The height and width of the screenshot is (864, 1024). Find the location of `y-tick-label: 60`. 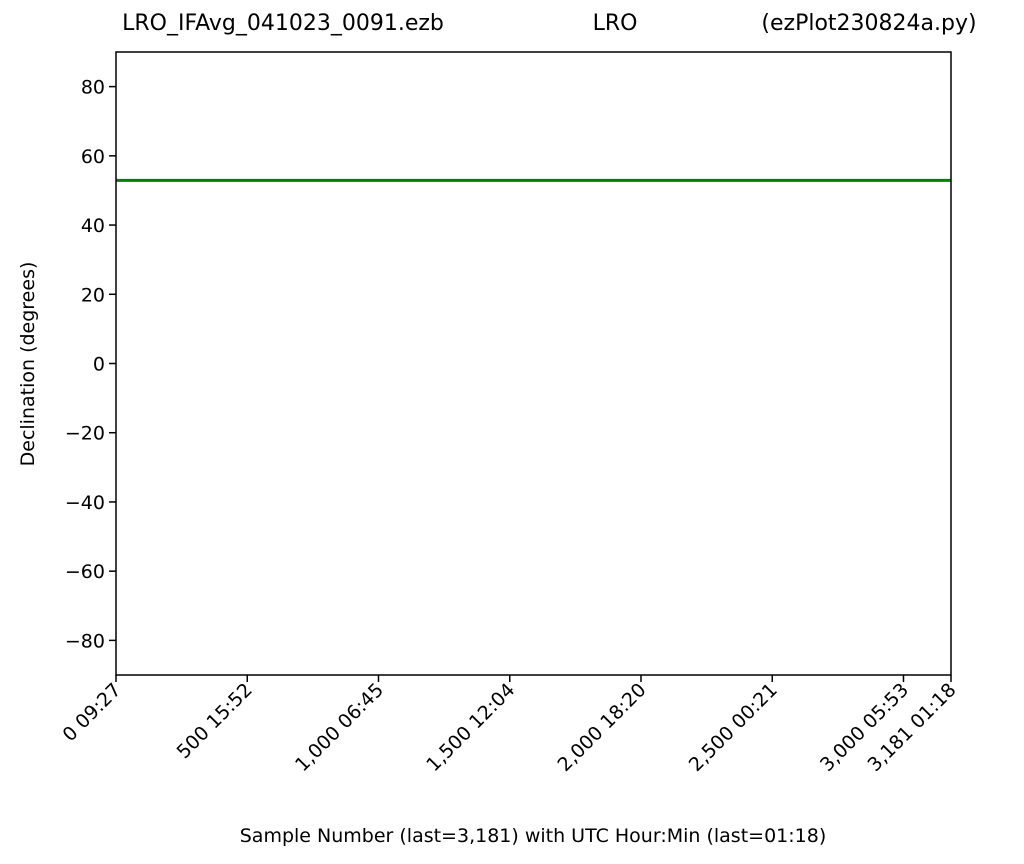

y-tick-label: 60 is located at coordinates (93, 157).